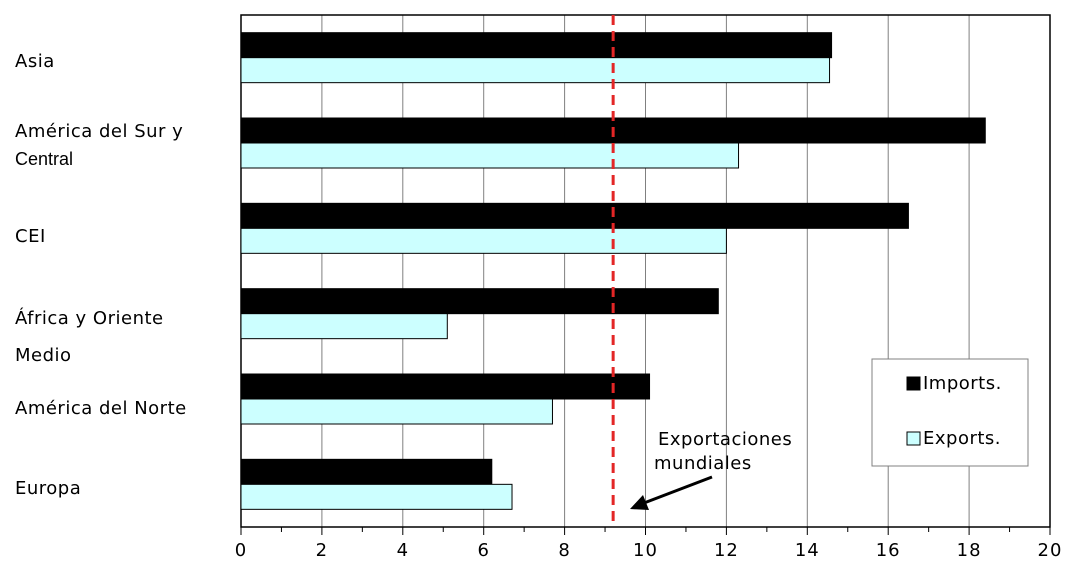  What do you see at coordinates (564, 550) in the screenshot?
I see `x-tick-label-4: 8` at bounding box center [564, 550].